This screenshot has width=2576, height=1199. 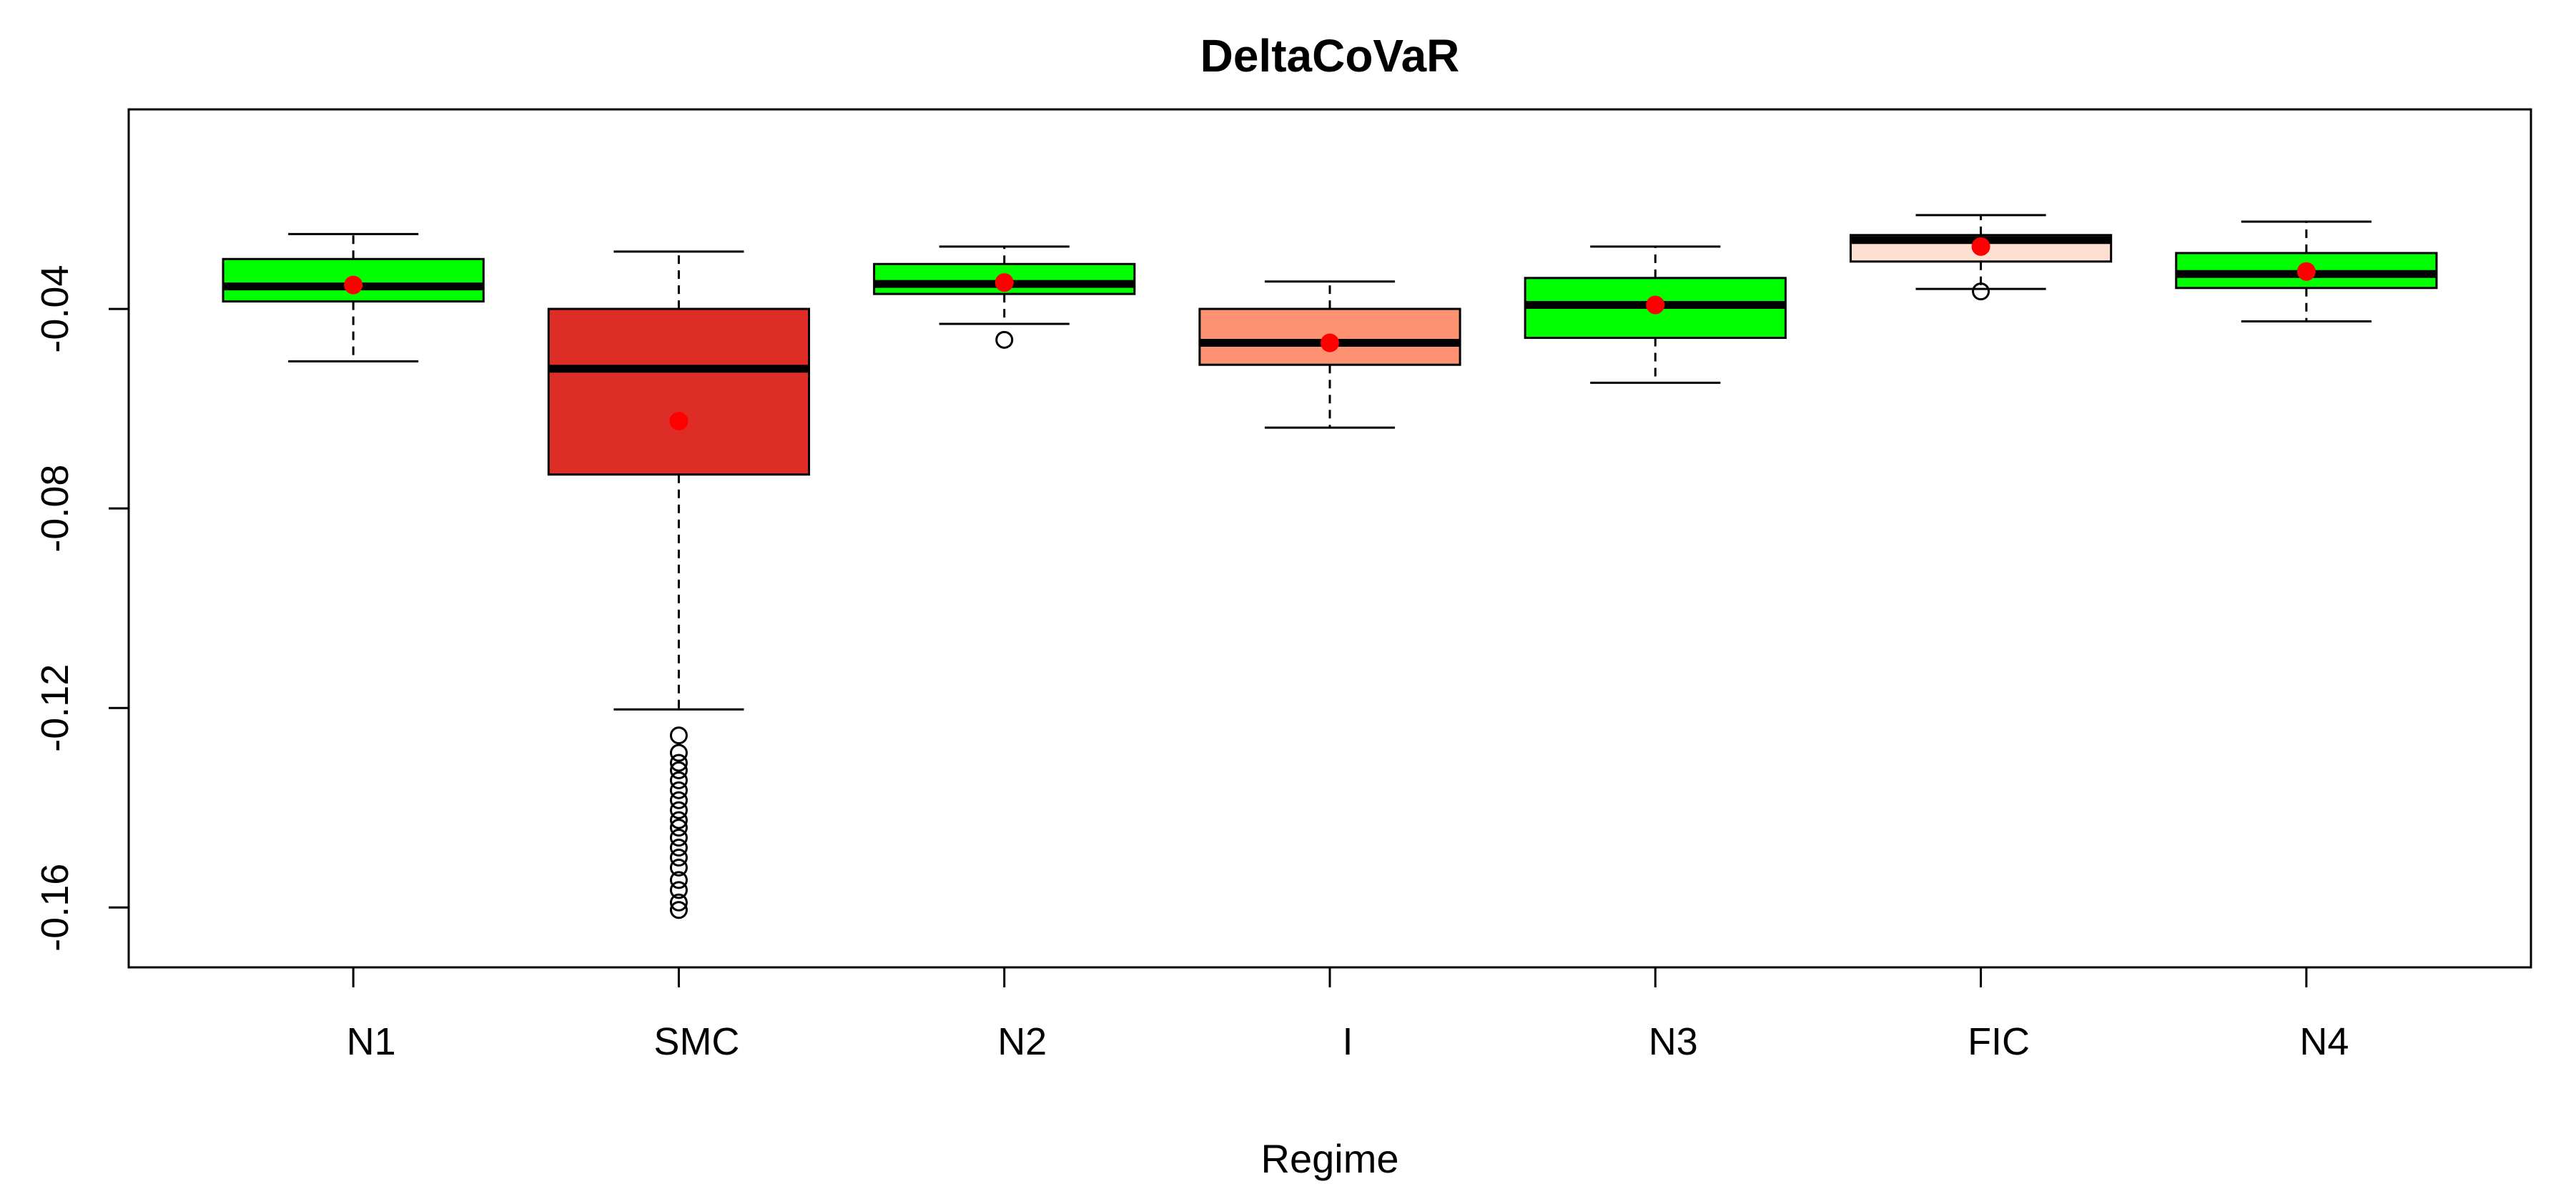 What do you see at coordinates (1348, 1015) in the screenshot?
I see `x-axis: N1 SMC N2 I N3 FIC N4` at bounding box center [1348, 1015].